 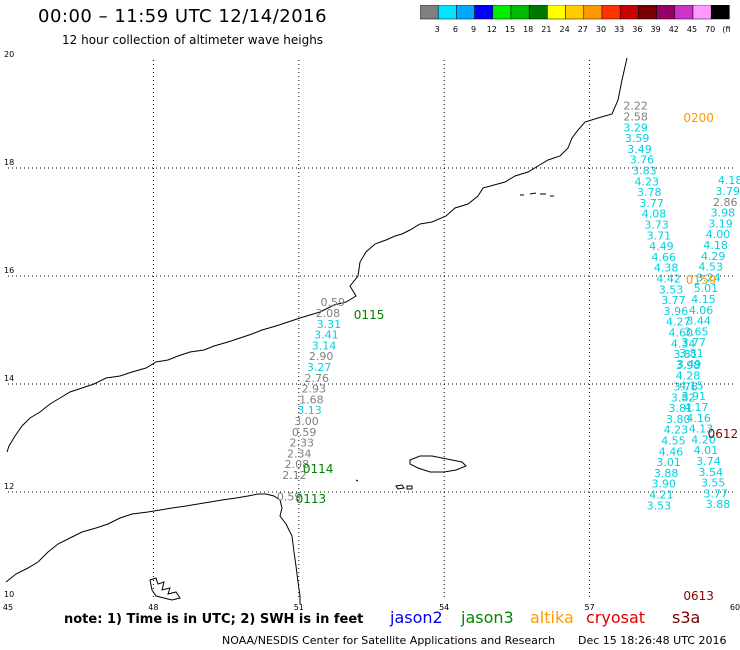 I want to click on wave-height-value: 4.55, so click(x=673, y=440).